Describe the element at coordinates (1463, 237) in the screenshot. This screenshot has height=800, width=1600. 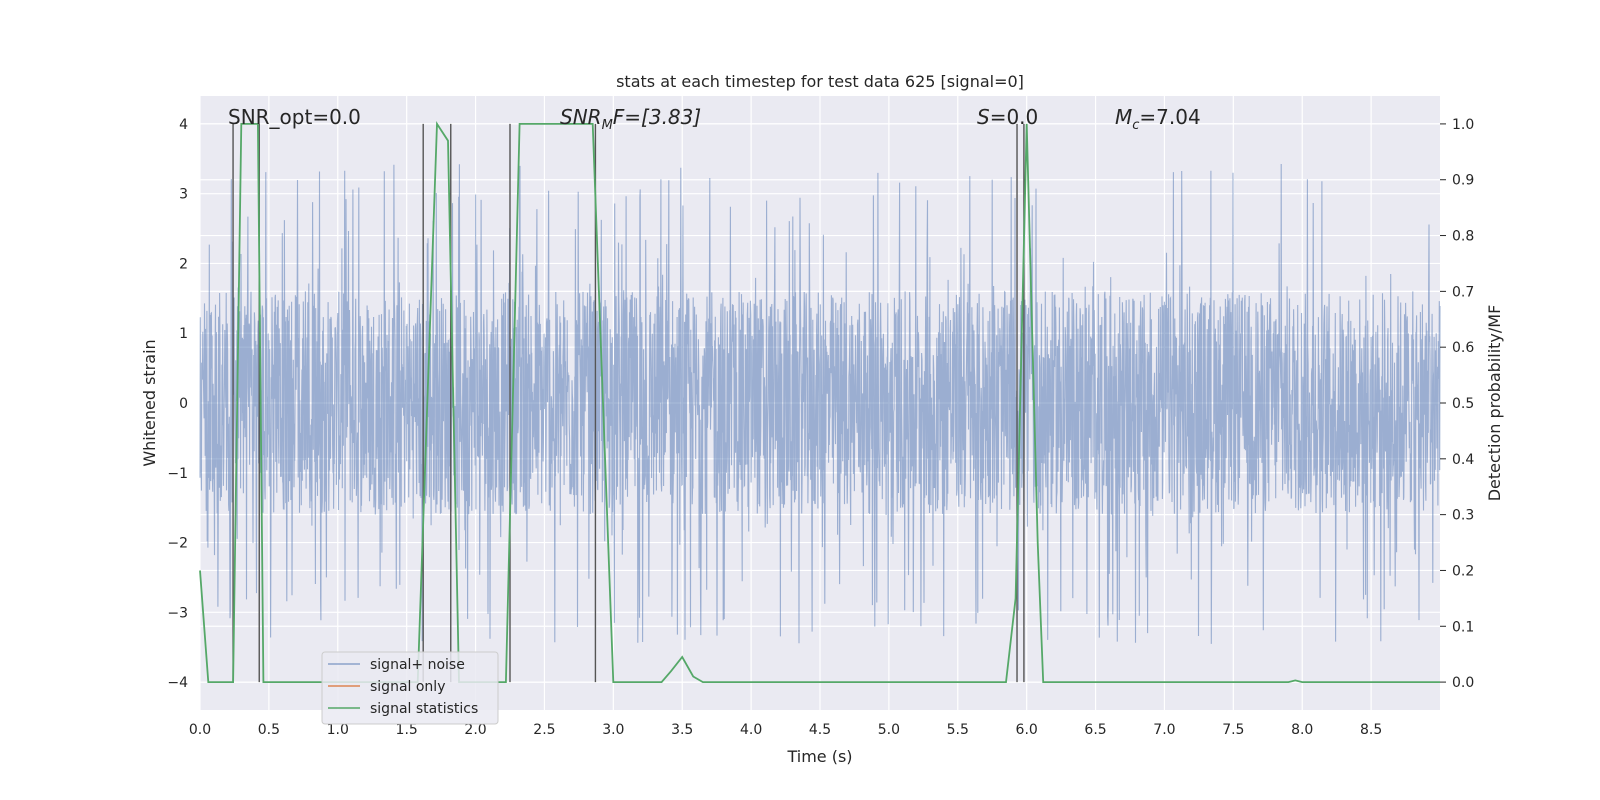
I see `y2-tick-label: 0.8` at that location.